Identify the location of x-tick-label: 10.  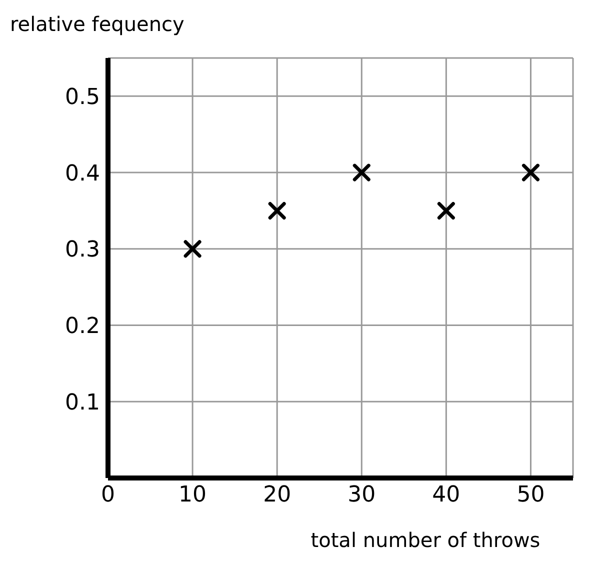
(192, 495).